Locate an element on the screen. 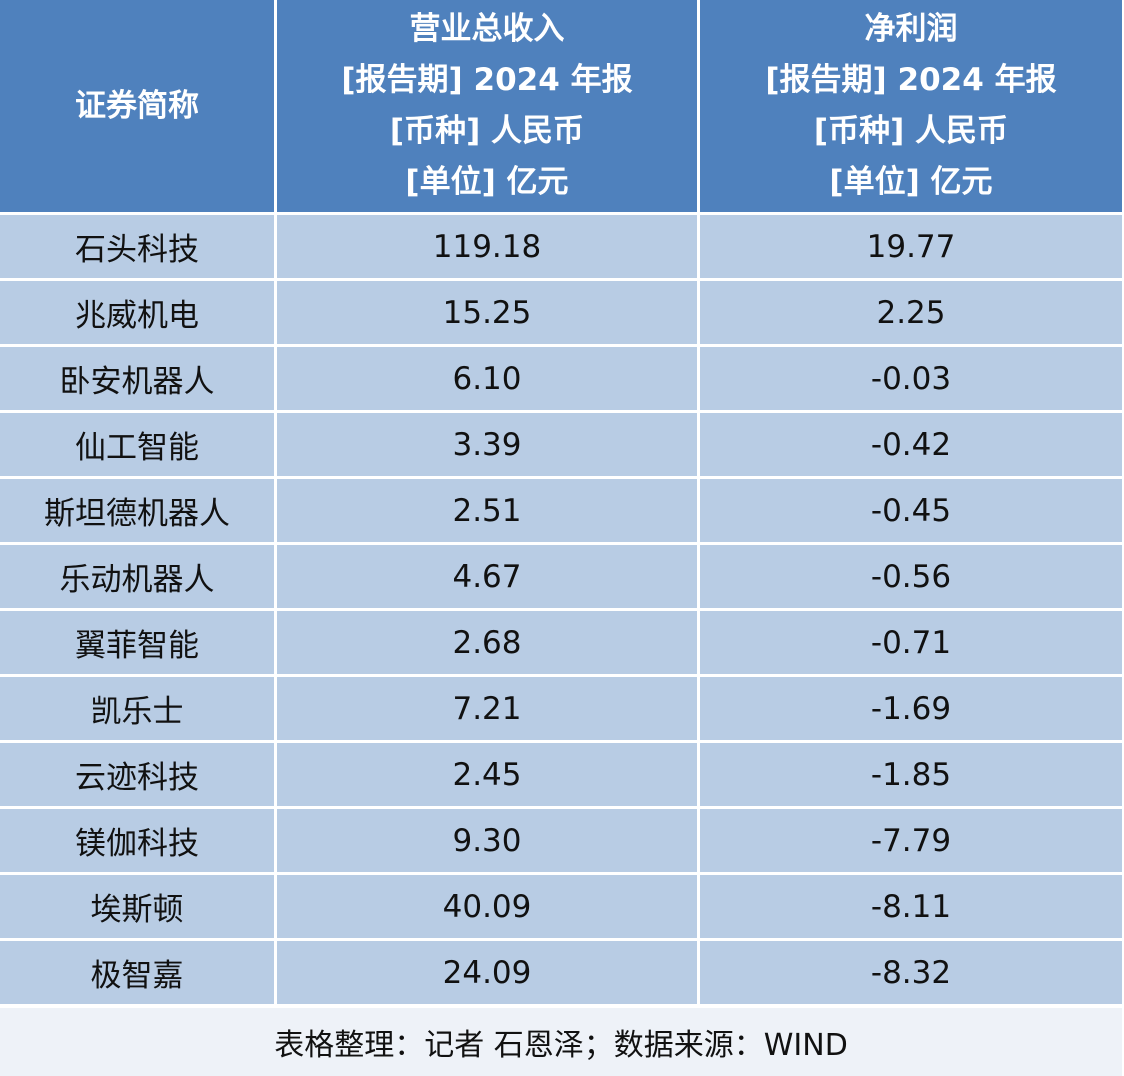 The width and height of the screenshot is (1124, 1076). header-line: 营业总收入 is located at coordinates (487, 29).